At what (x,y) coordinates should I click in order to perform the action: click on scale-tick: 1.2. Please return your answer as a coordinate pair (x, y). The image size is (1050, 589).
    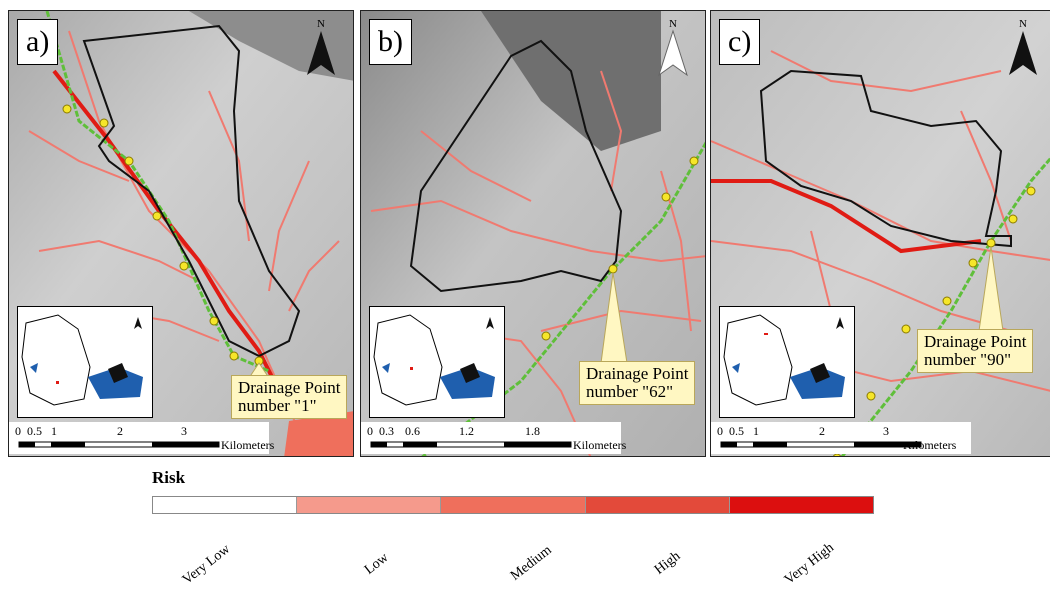
    Looking at the image, I should click on (466, 431).